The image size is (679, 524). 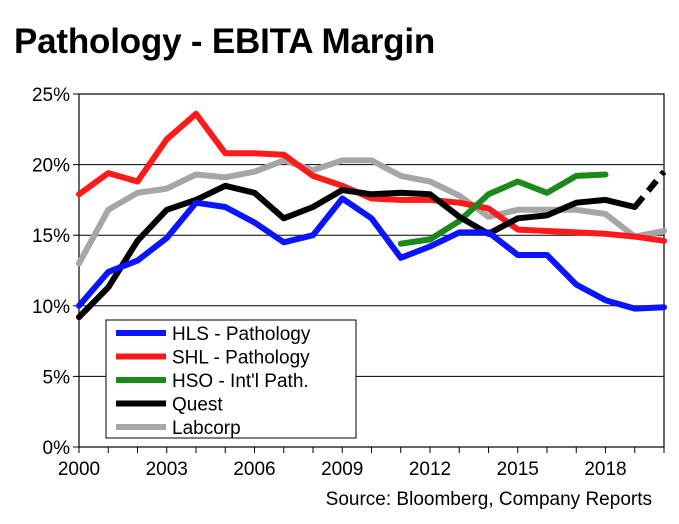 I want to click on x-tick-label: 2015, so click(x=518, y=469).